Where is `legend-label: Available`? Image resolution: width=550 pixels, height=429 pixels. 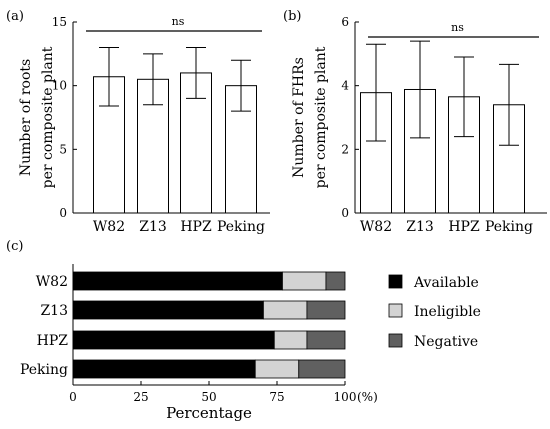
legend-label: Available is located at coordinates (446, 283).